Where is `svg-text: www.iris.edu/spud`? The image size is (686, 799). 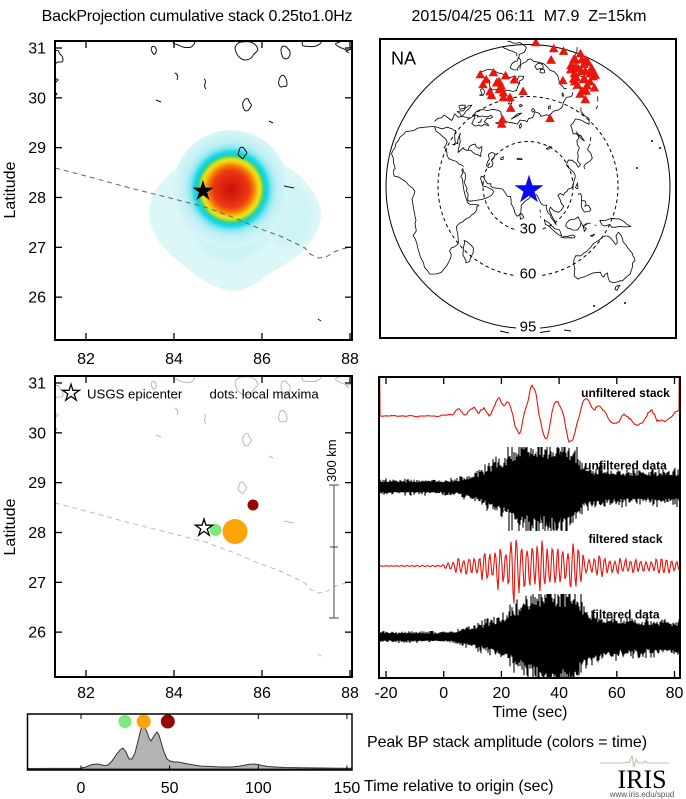 svg-text: www.iris.edu/spud is located at coordinates (641, 794).